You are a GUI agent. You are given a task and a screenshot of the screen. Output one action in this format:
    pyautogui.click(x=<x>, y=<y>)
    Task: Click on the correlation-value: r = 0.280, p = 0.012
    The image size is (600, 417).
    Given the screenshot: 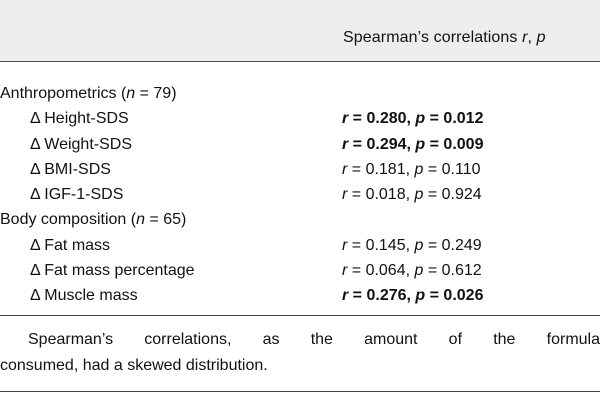 What is the action you would take?
    pyautogui.click(x=413, y=119)
    